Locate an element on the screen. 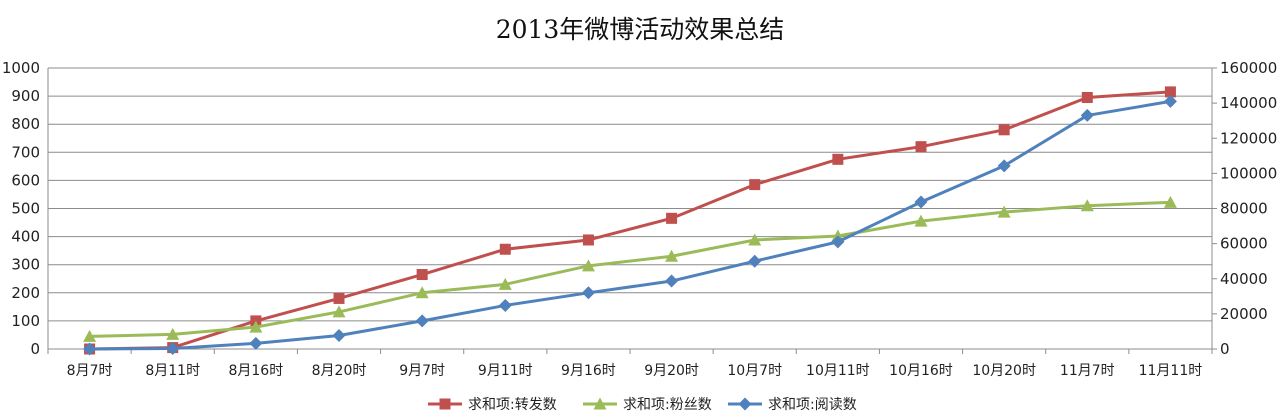 This screenshot has height=418, width=1280. y-left-tick-label: 400 is located at coordinates (25, 237).